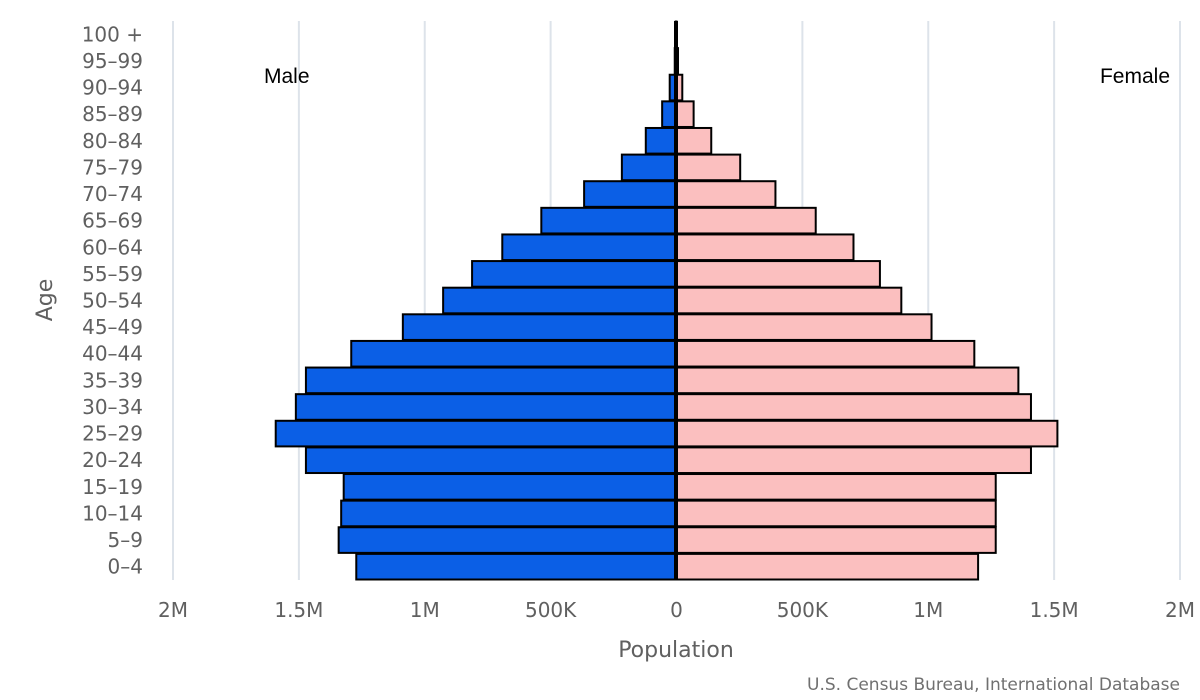 The height and width of the screenshot is (700, 1200). I want to click on female-label: Female, so click(1135, 76).